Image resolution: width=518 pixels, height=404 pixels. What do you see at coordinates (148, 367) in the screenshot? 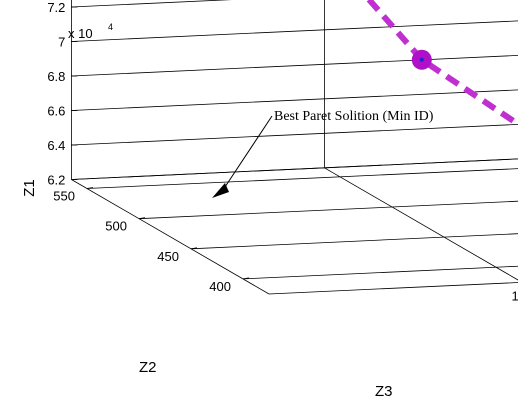
I see `y-axis-label: Z2` at bounding box center [148, 367].